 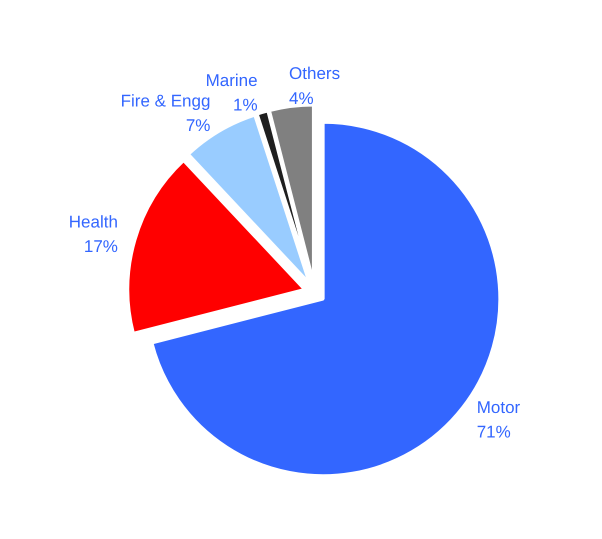 I want to click on slice-label: Fire & Engg, so click(x=165, y=101).